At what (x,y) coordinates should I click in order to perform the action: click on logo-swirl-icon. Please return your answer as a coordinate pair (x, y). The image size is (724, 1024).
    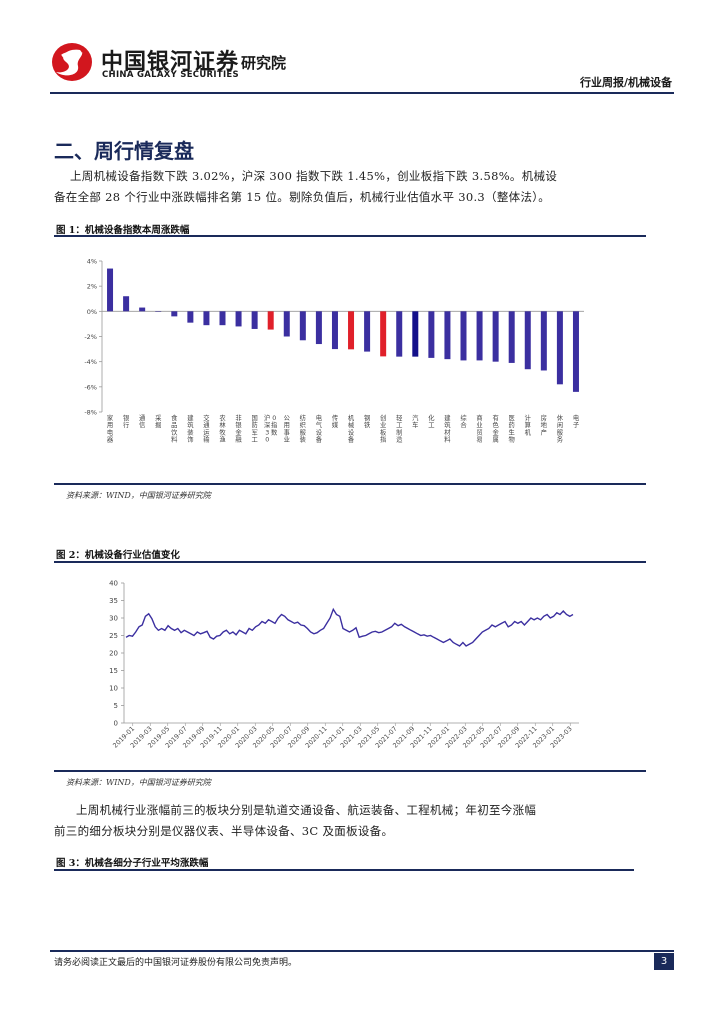
    Looking at the image, I should click on (72, 62).